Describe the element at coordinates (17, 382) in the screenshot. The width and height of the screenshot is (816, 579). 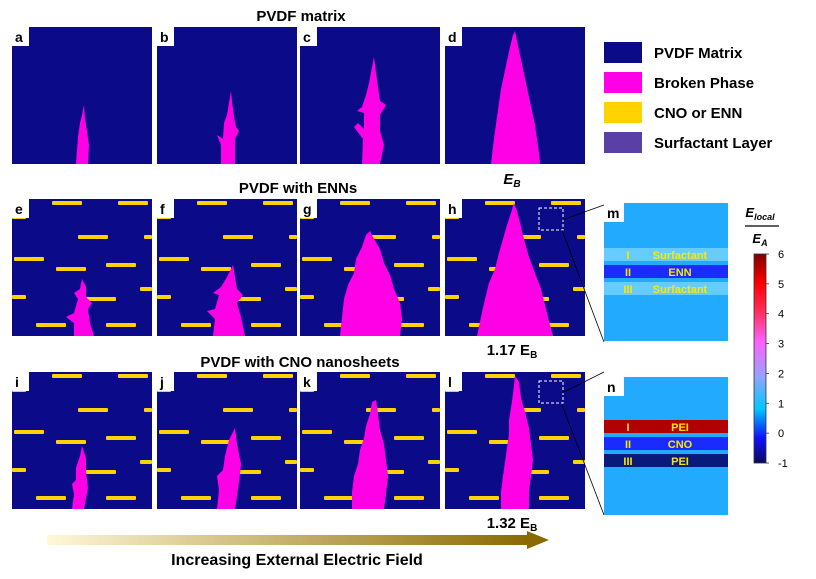
I see `panel-letter: i` at that location.